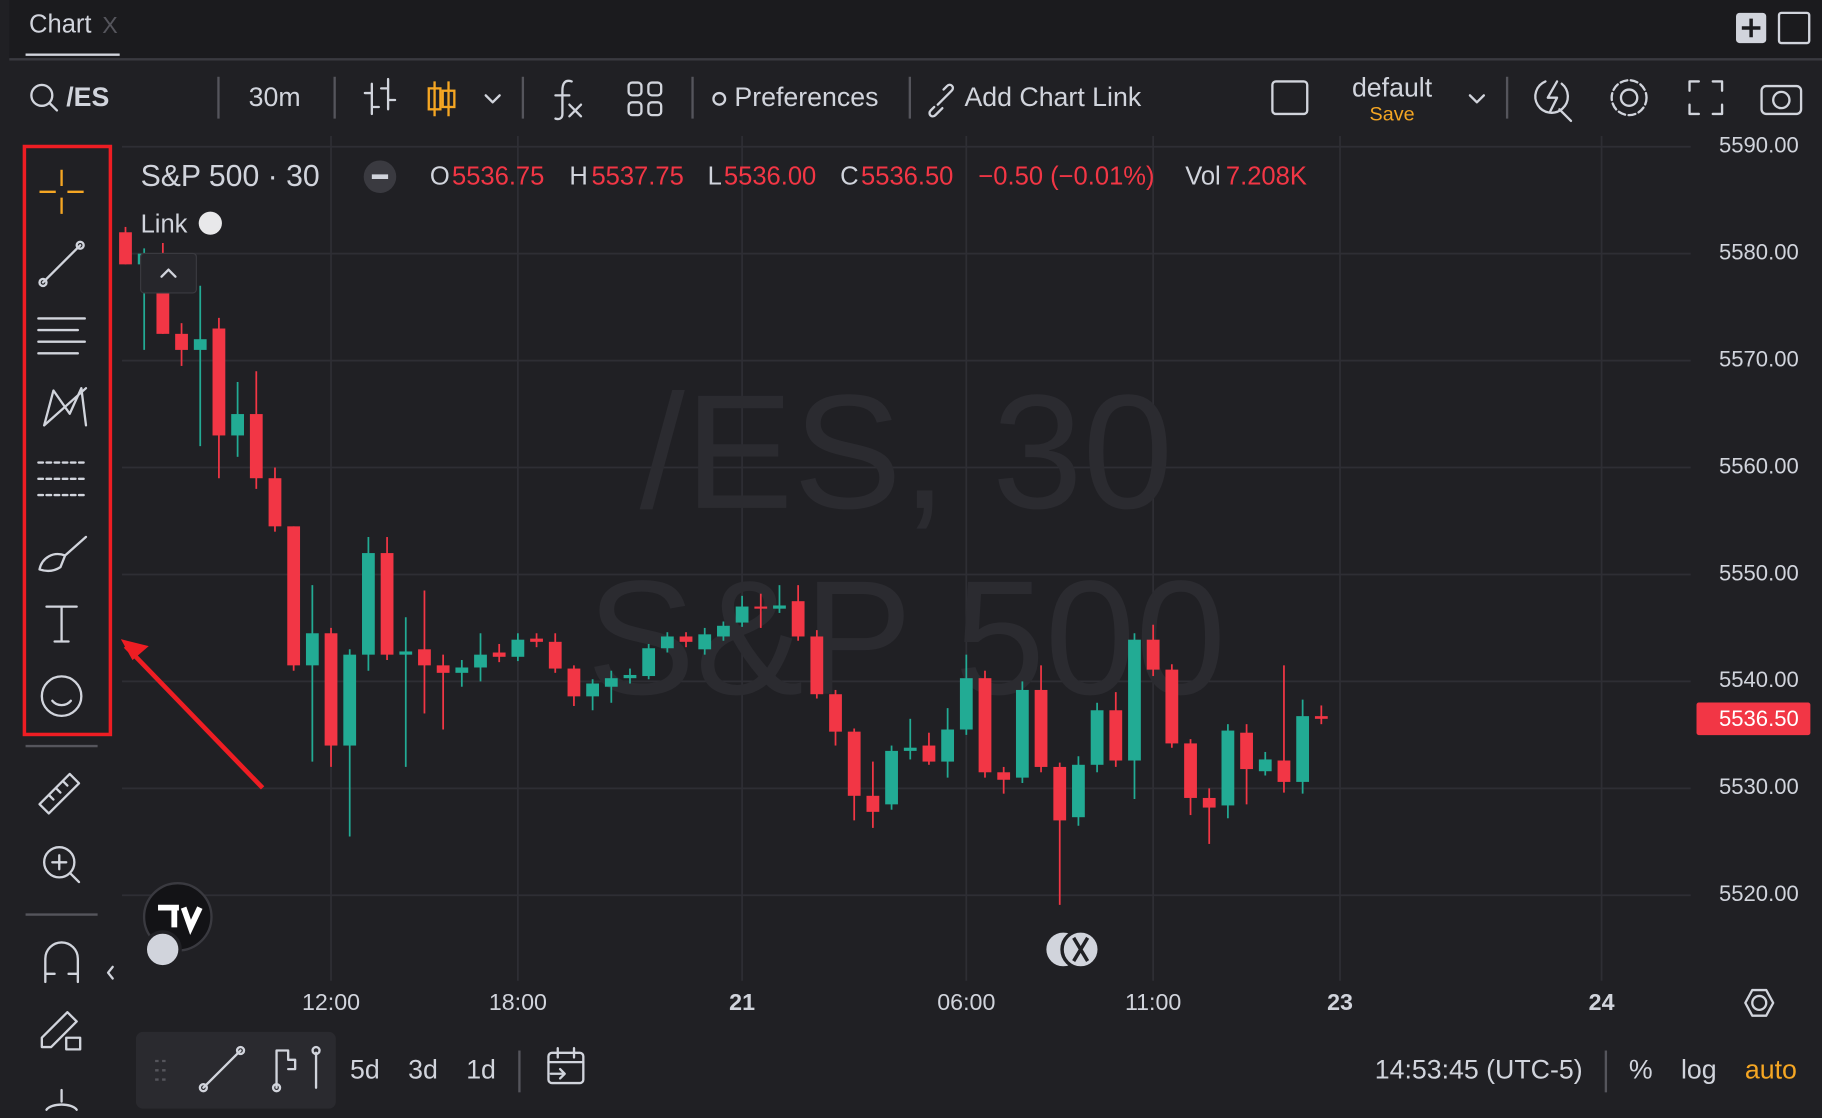 The image size is (1822, 1118). Describe the element at coordinates (61, 624) in the screenshot. I see `text-tool` at that location.